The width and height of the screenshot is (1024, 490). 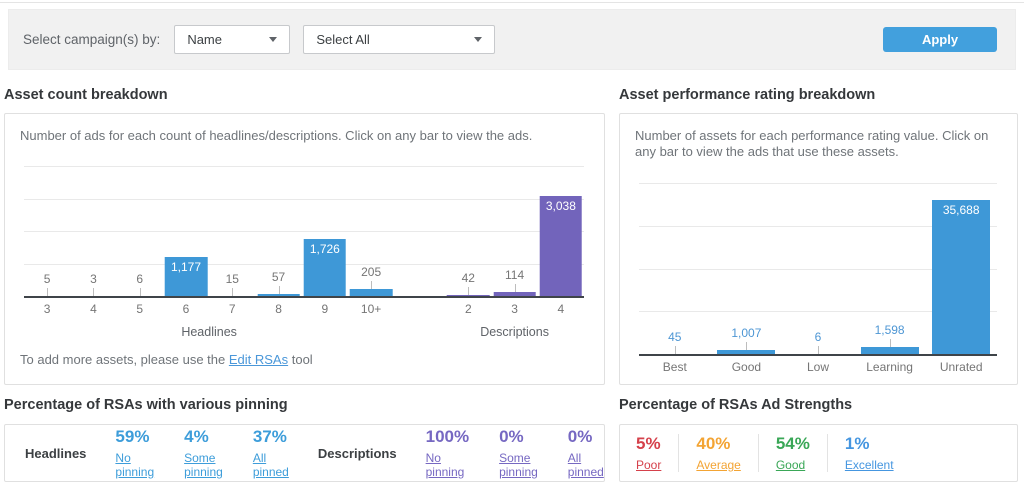 I want to click on x-axis-label: 10+, so click(x=371, y=309).